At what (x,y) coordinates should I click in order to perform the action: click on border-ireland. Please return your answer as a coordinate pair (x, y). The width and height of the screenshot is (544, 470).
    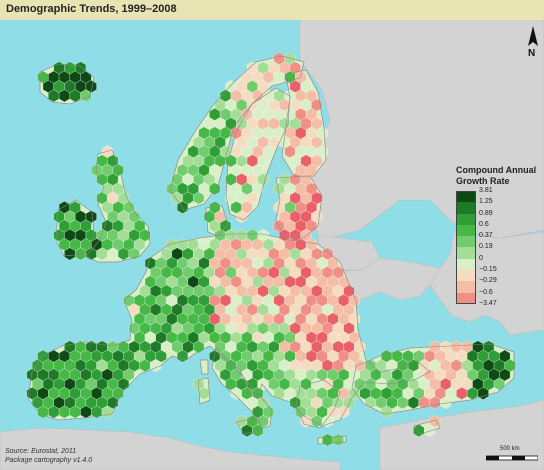
    Looking at the image, I should click on (75, 228).